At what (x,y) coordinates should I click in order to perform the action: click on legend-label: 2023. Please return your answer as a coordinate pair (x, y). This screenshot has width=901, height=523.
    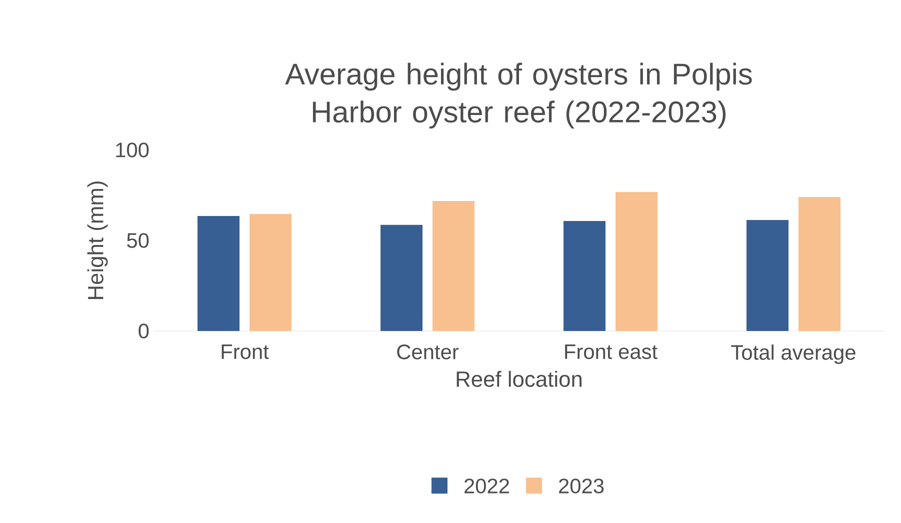
    Looking at the image, I should click on (581, 486).